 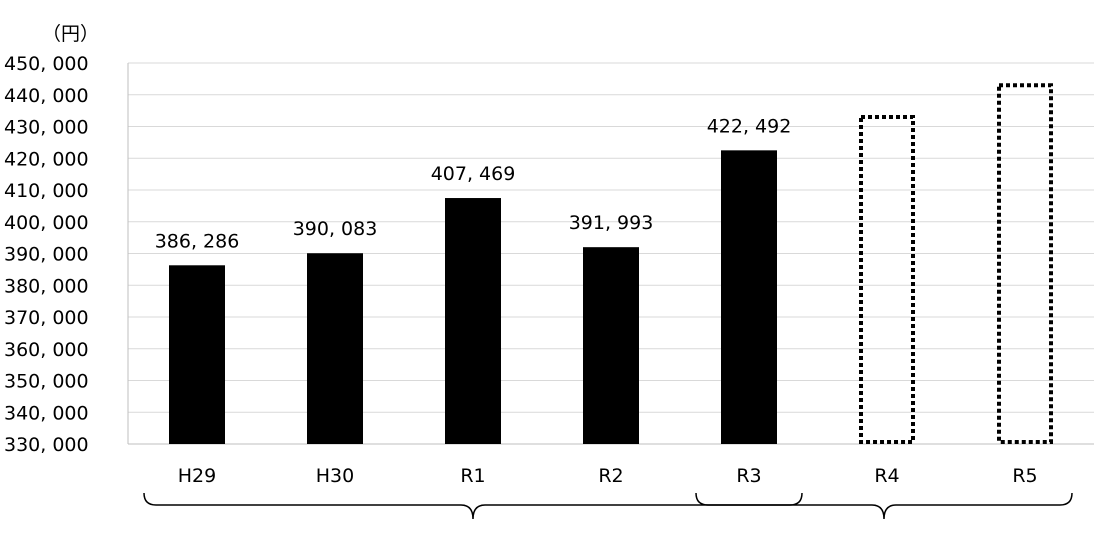 What do you see at coordinates (884, 506) in the screenshot?
I see `bracket-R3-R5` at bounding box center [884, 506].